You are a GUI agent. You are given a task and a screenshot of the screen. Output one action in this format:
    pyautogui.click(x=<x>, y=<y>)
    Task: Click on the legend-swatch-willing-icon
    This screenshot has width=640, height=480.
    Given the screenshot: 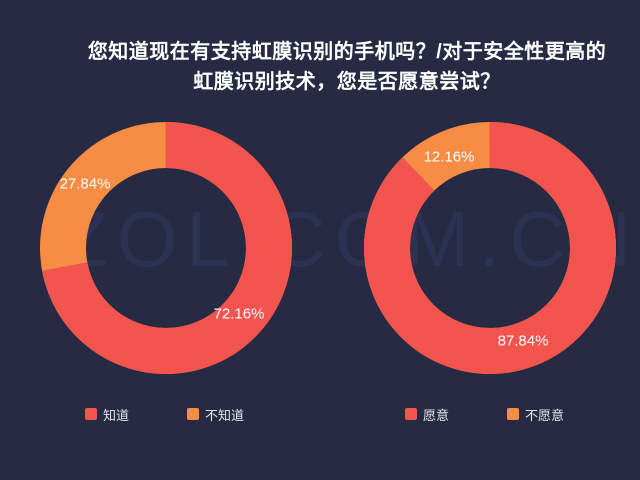 What is the action you would take?
    pyautogui.click(x=411, y=414)
    